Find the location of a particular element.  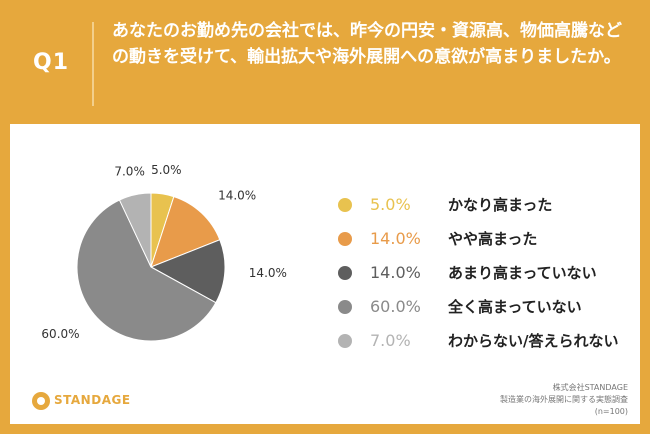

legend-item-1: 14.0% やや高まった is located at coordinates (488, 239).